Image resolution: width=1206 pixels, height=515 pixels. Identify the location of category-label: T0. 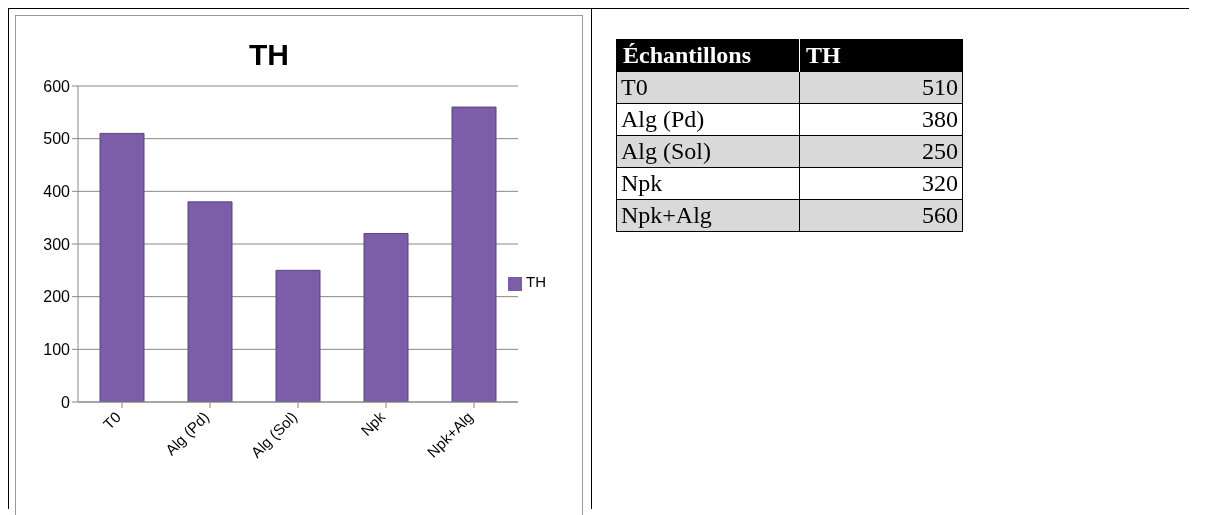
(708, 87).